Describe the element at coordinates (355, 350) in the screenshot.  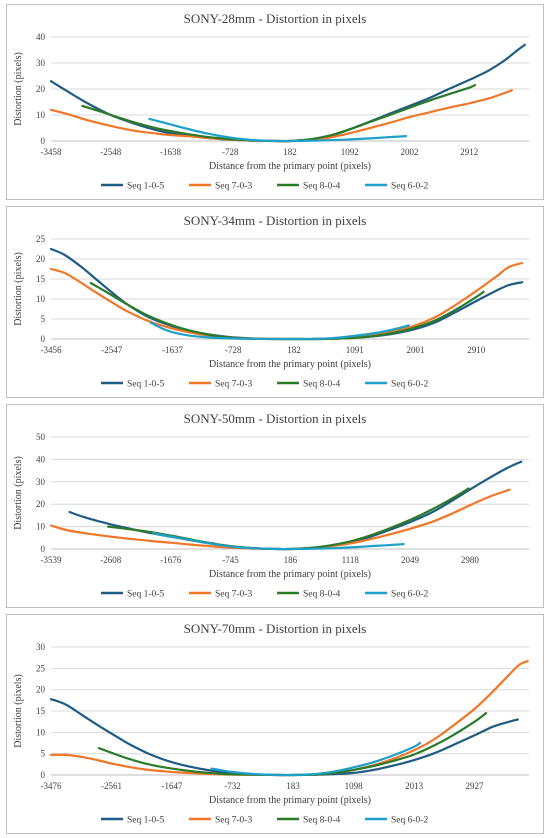
I see `x-tick-label: 1091` at that location.